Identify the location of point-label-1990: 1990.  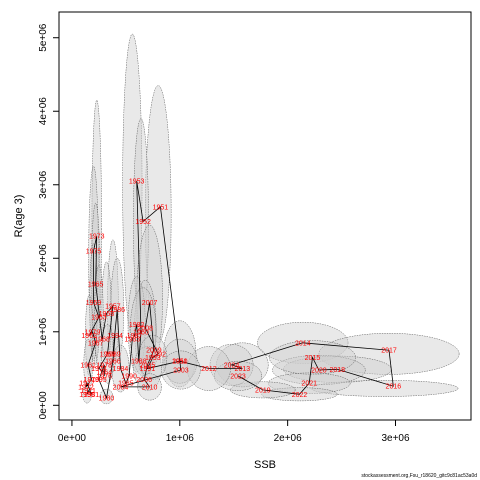
(129, 376).